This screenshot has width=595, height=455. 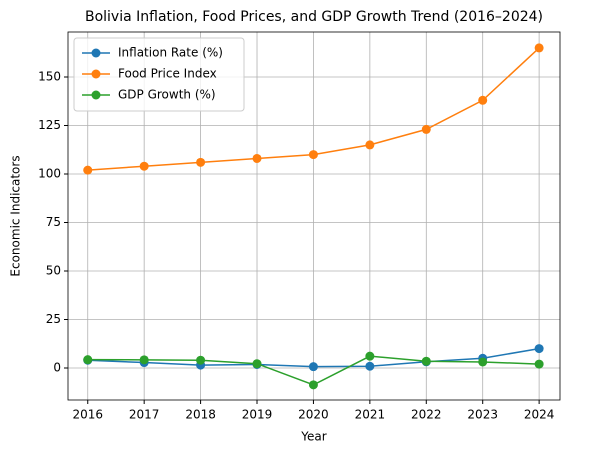 I want to click on y-tick-label: 125, so click(x=49, y=125).